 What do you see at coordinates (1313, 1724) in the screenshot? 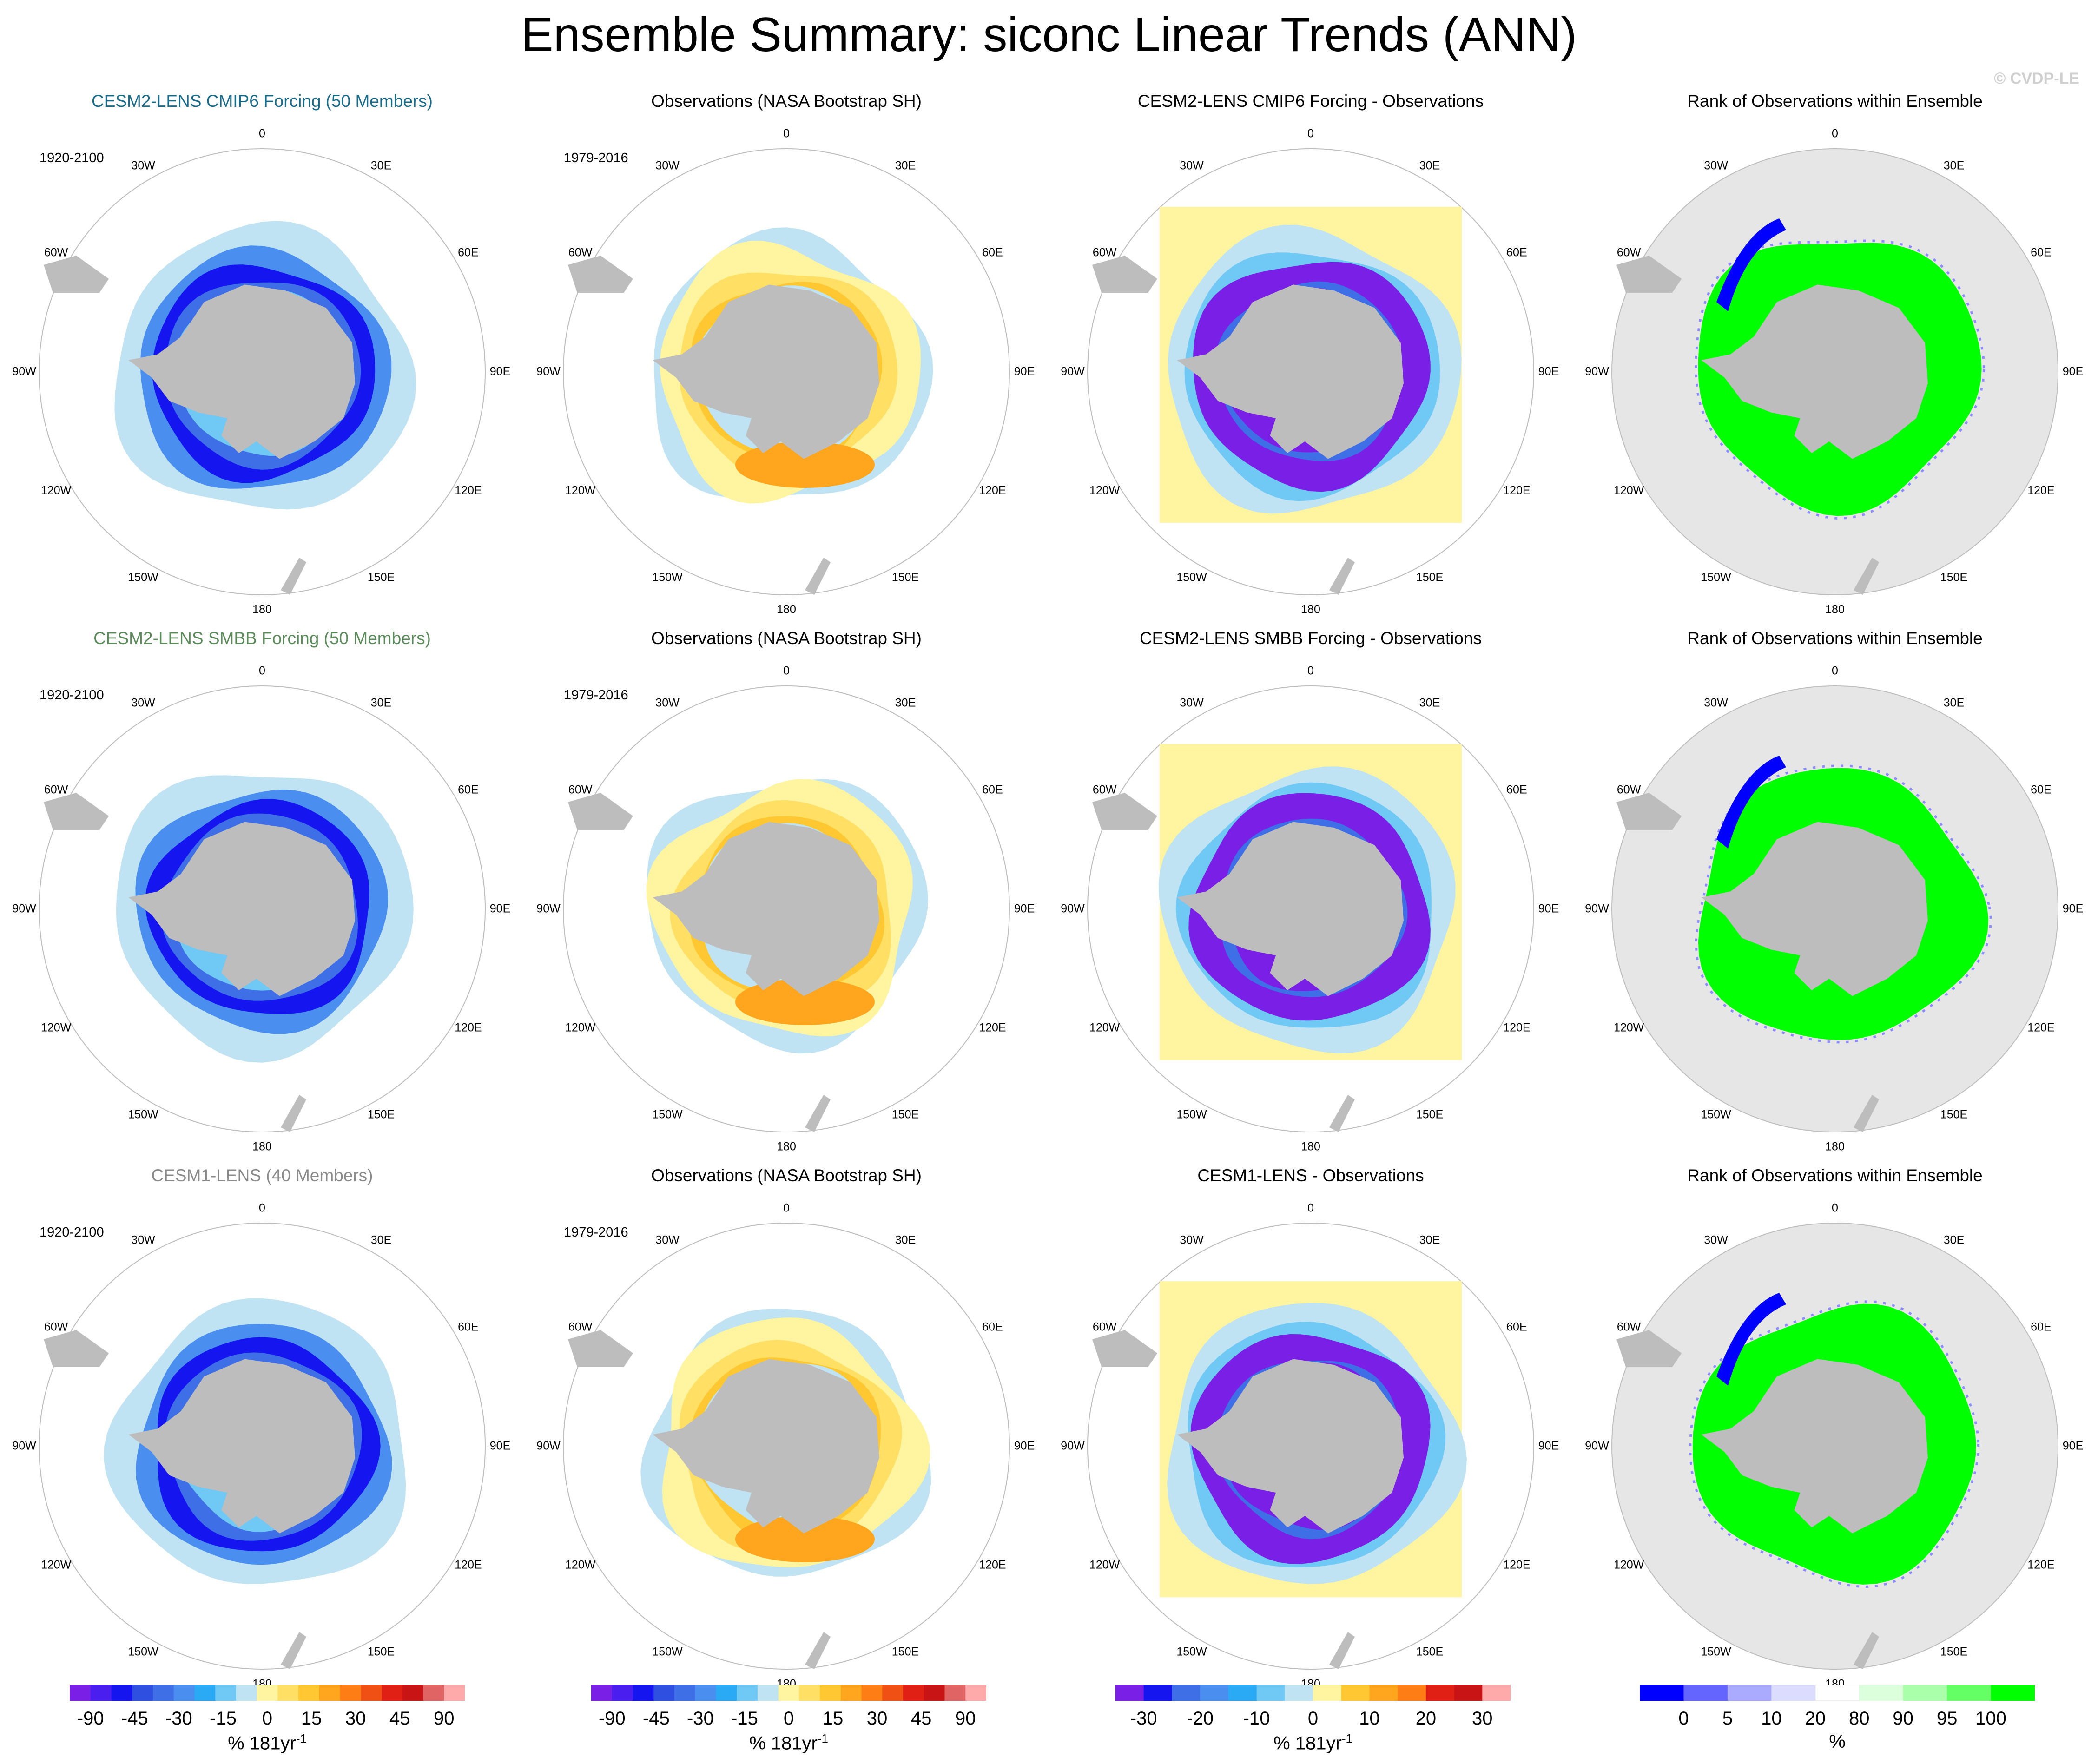
I see `colorbar: -30 -20 -10 0 10 20 30 % 181yr-1` at bounding box center [1313, 1724].